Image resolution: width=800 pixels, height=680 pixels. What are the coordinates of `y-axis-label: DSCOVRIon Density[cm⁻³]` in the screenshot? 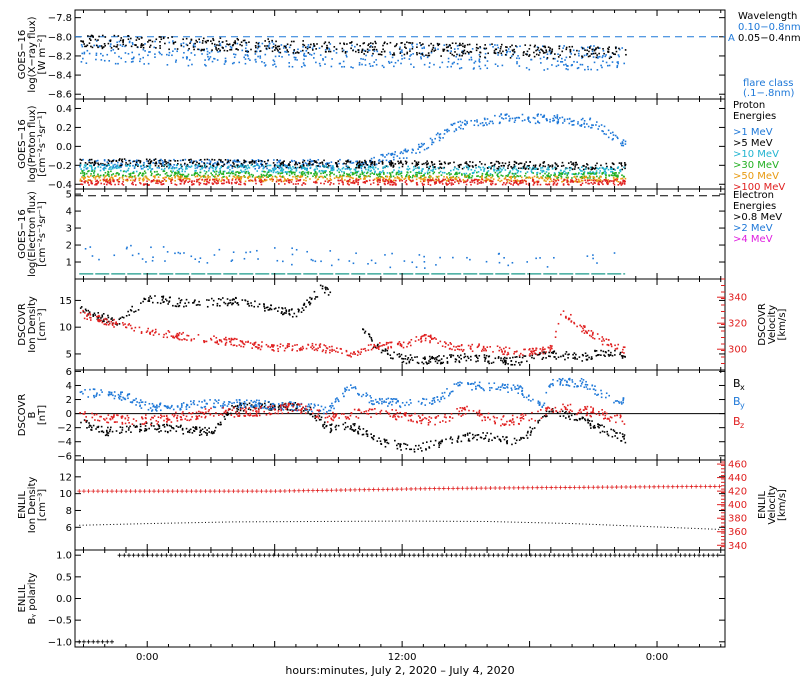 It's located at (32, 324).